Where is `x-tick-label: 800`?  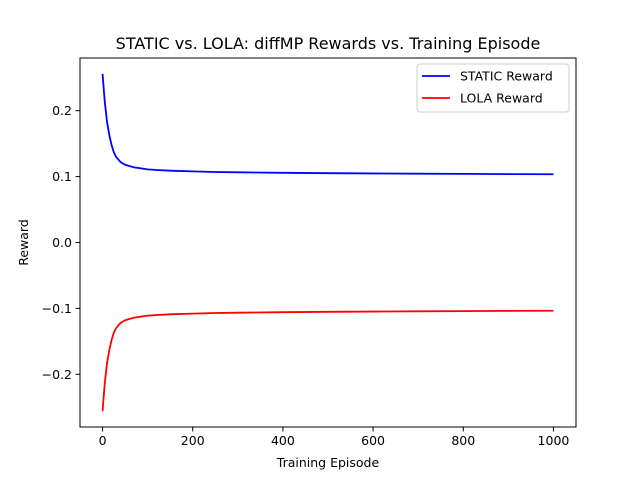 x-tick-label: 800 is located at coordinates (463, 440).